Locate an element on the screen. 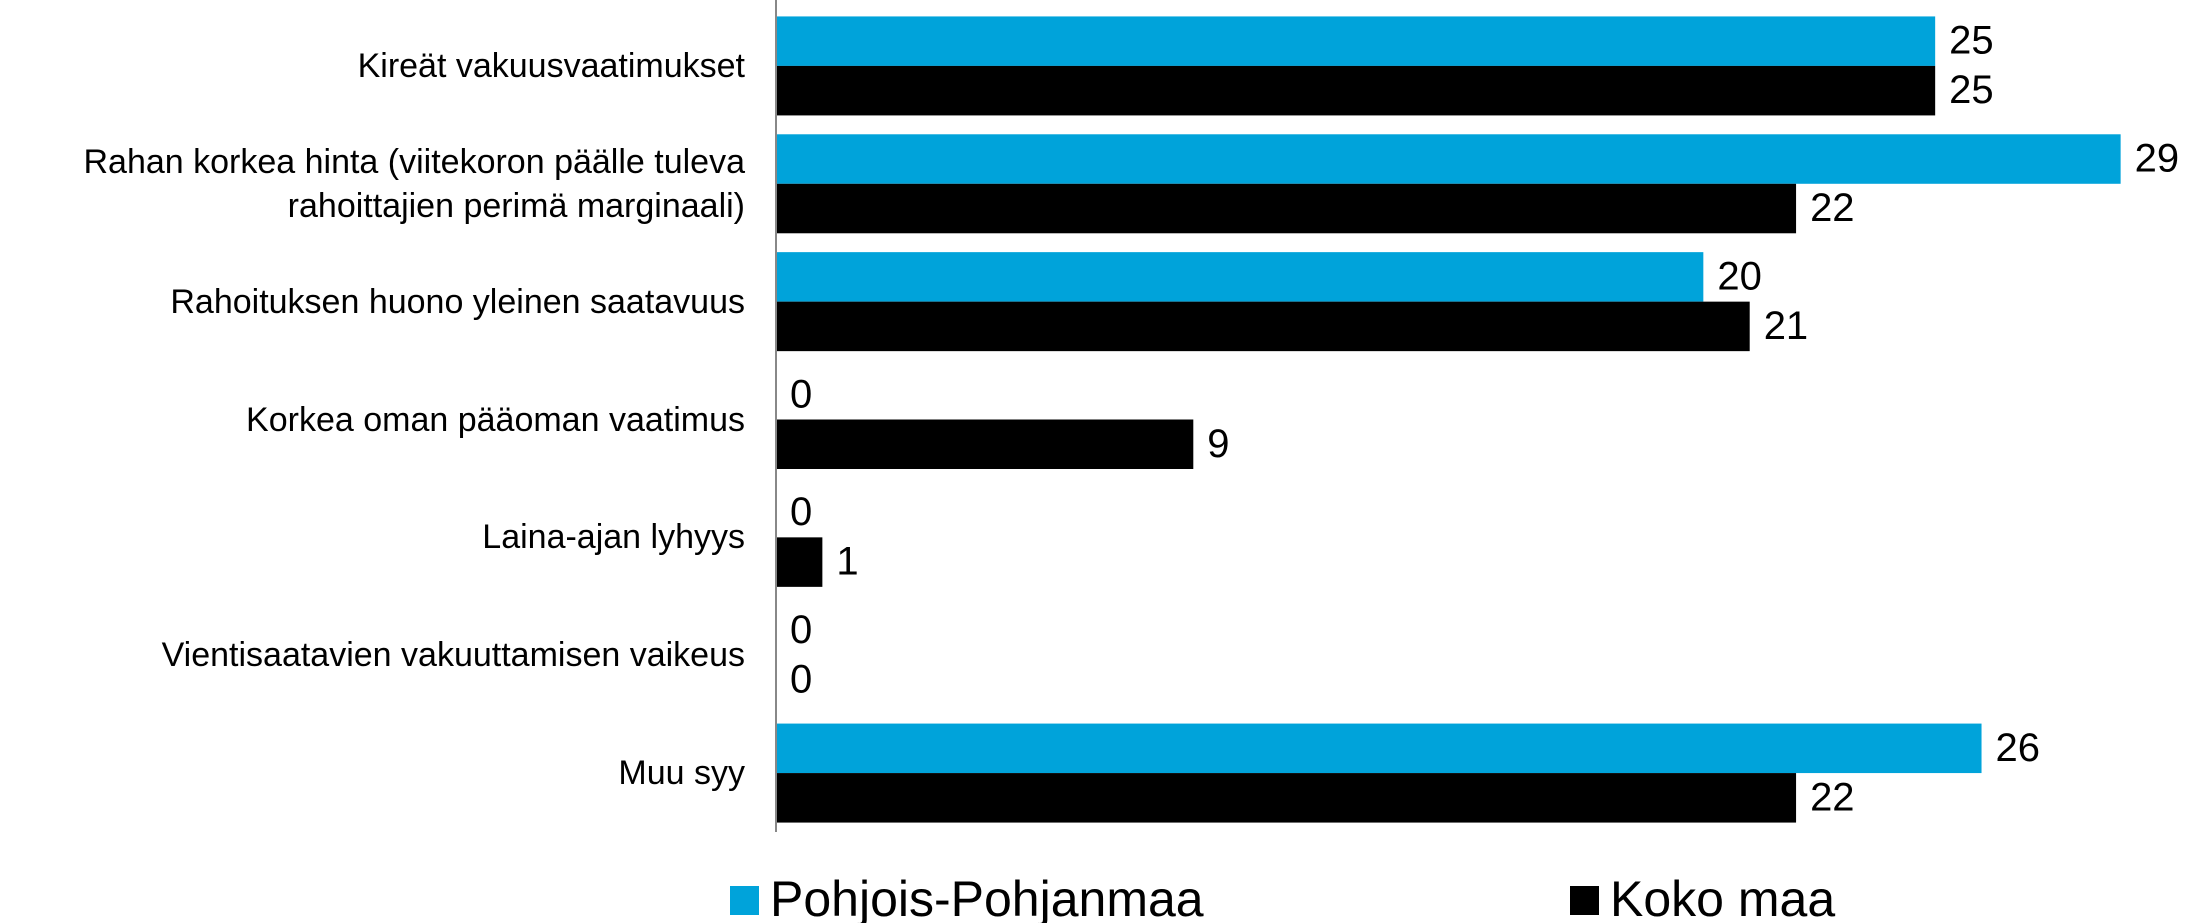 This screenshot has height=923, width=2200. legend-label: Koko maa is located at coordinates (1722, 897).